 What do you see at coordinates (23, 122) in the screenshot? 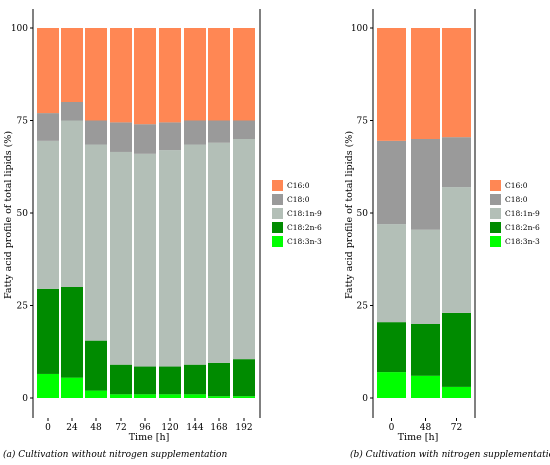
I see `chart-a-y-tick-label-75: 75` at bounding box center [23, 122].